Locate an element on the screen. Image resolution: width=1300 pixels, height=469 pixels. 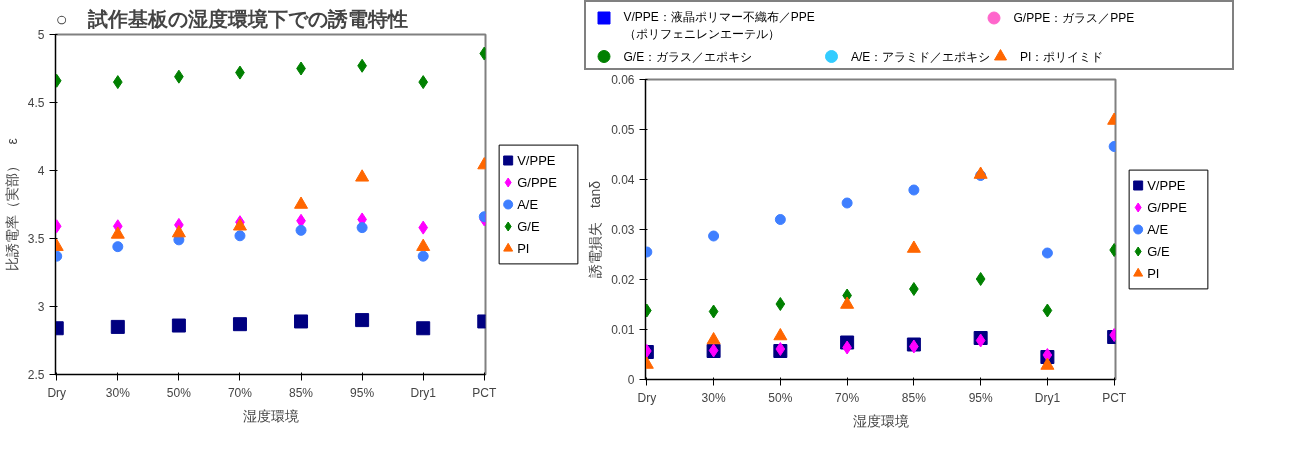
legend-label: A/E：アラミド／エポキシ is located at coordinates (921, 56).